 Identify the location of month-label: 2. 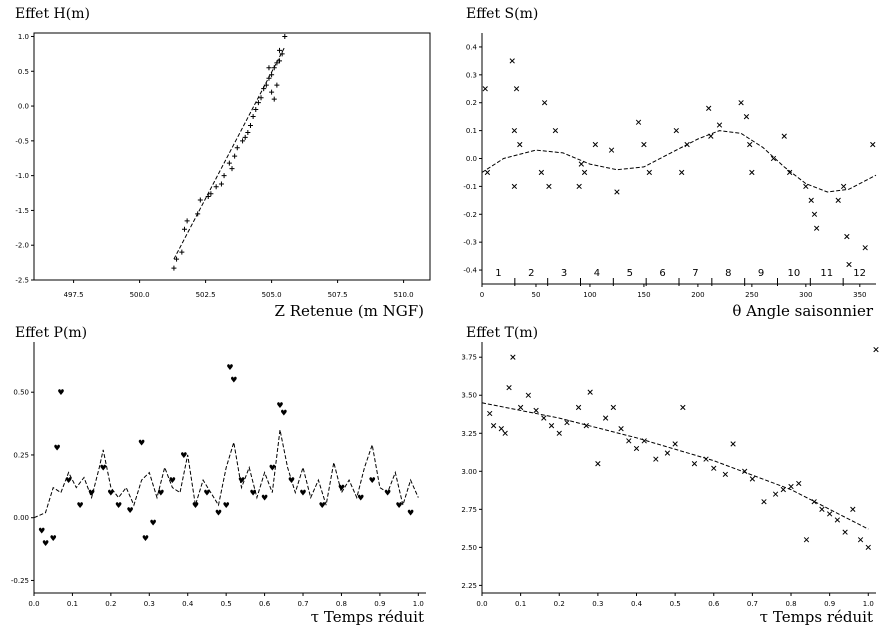
(531, 273).